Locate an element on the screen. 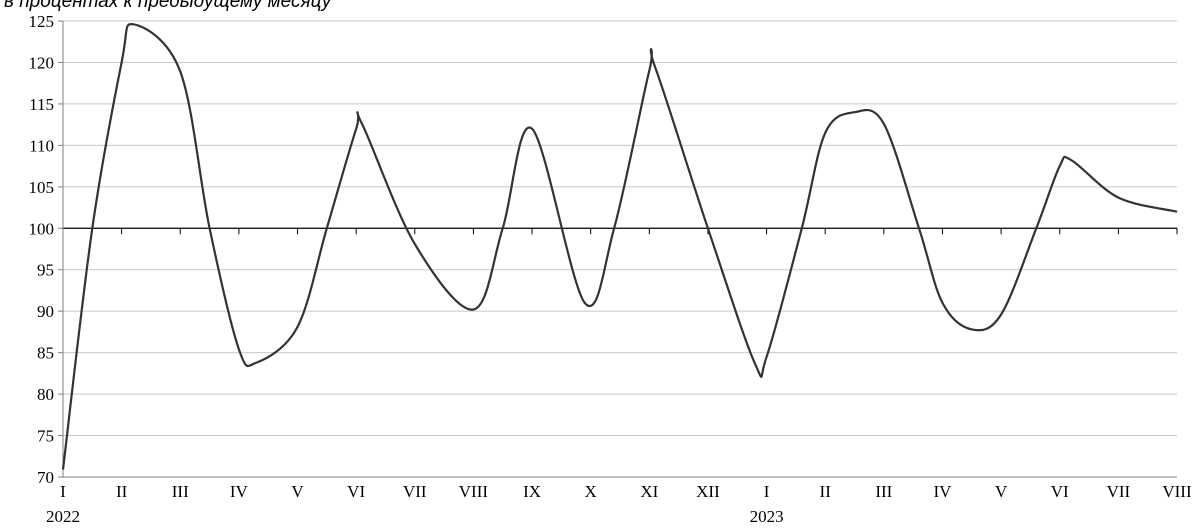 The image size is (1198, 532). y-tick-label-75: 75 is located at coordinates (45, 436).